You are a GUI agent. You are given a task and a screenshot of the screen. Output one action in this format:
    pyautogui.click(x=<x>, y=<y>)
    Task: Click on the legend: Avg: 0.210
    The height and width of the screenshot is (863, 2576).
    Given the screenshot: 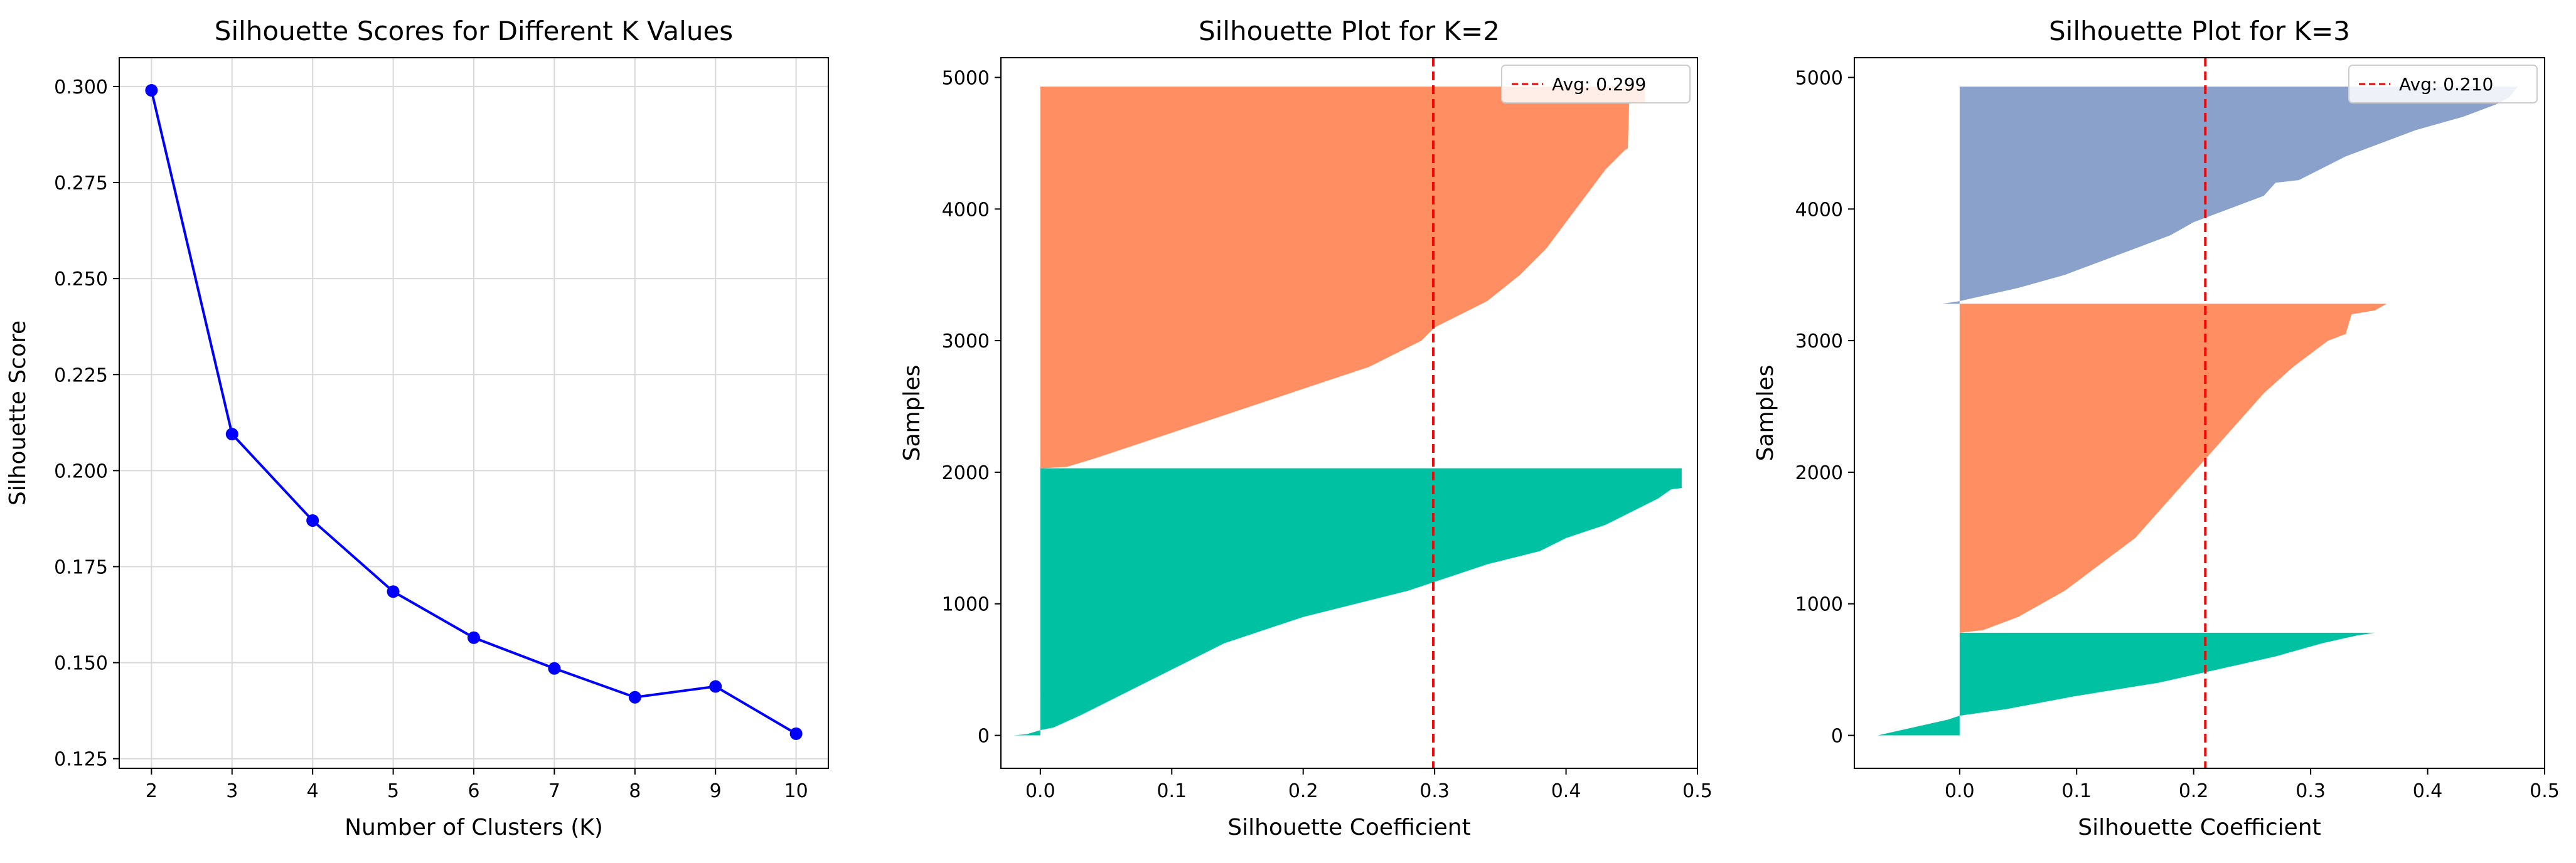 What is the action you would take?
    pyautogui.click(x=2443, y=84)
    